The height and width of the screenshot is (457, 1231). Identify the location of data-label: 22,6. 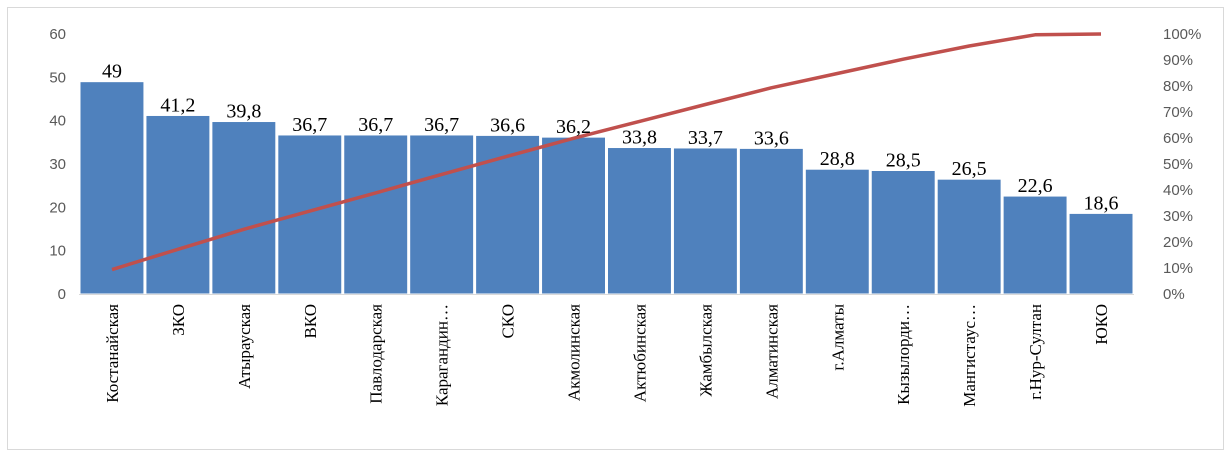
(1035, 186).